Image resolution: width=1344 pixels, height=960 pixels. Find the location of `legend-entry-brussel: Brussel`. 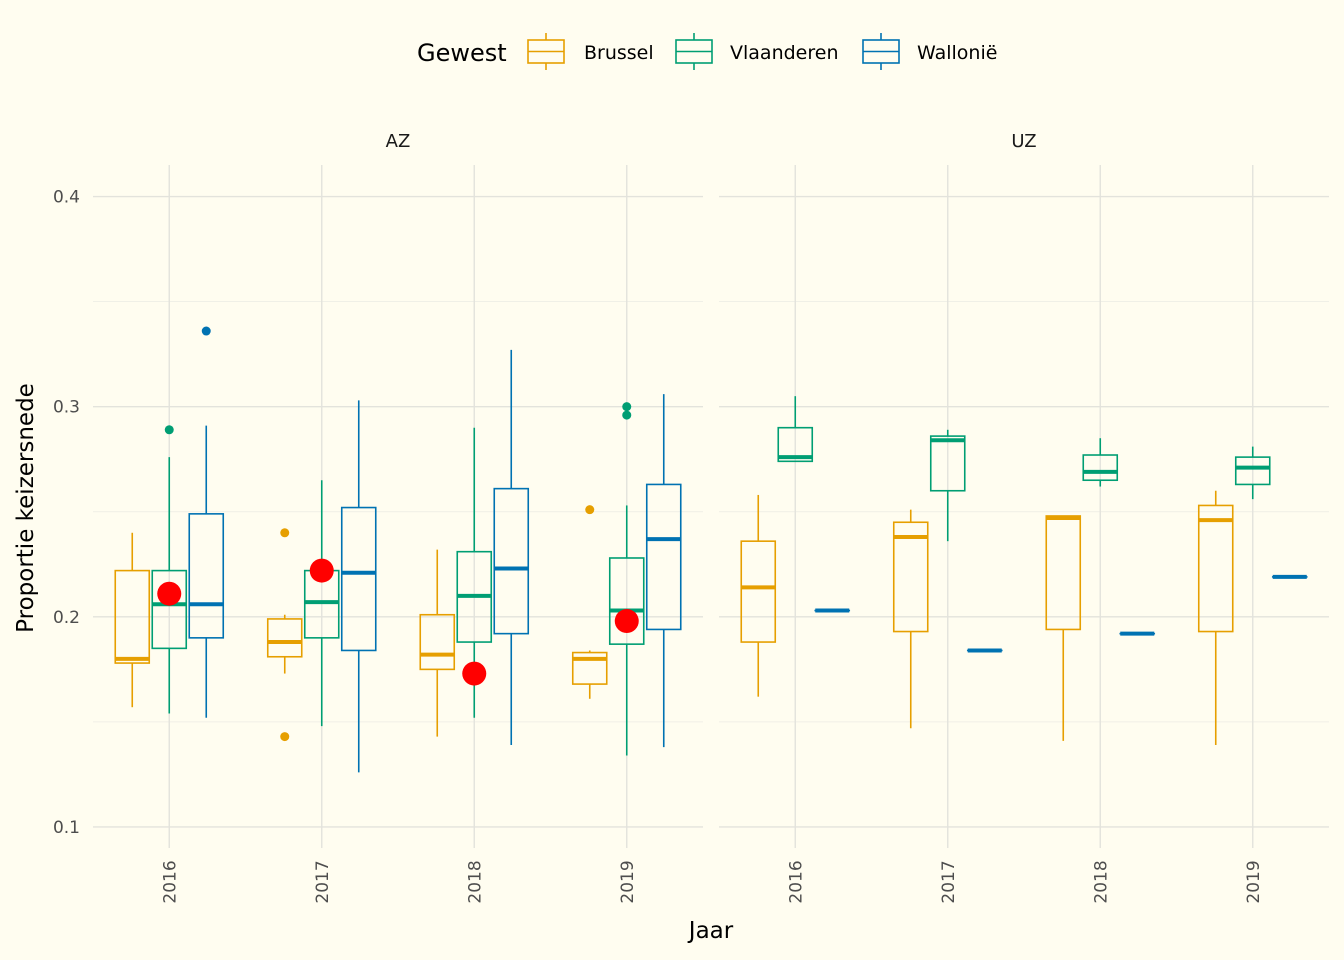

legend-entry-brussel: Brussel is located at coordinates (590, 51).